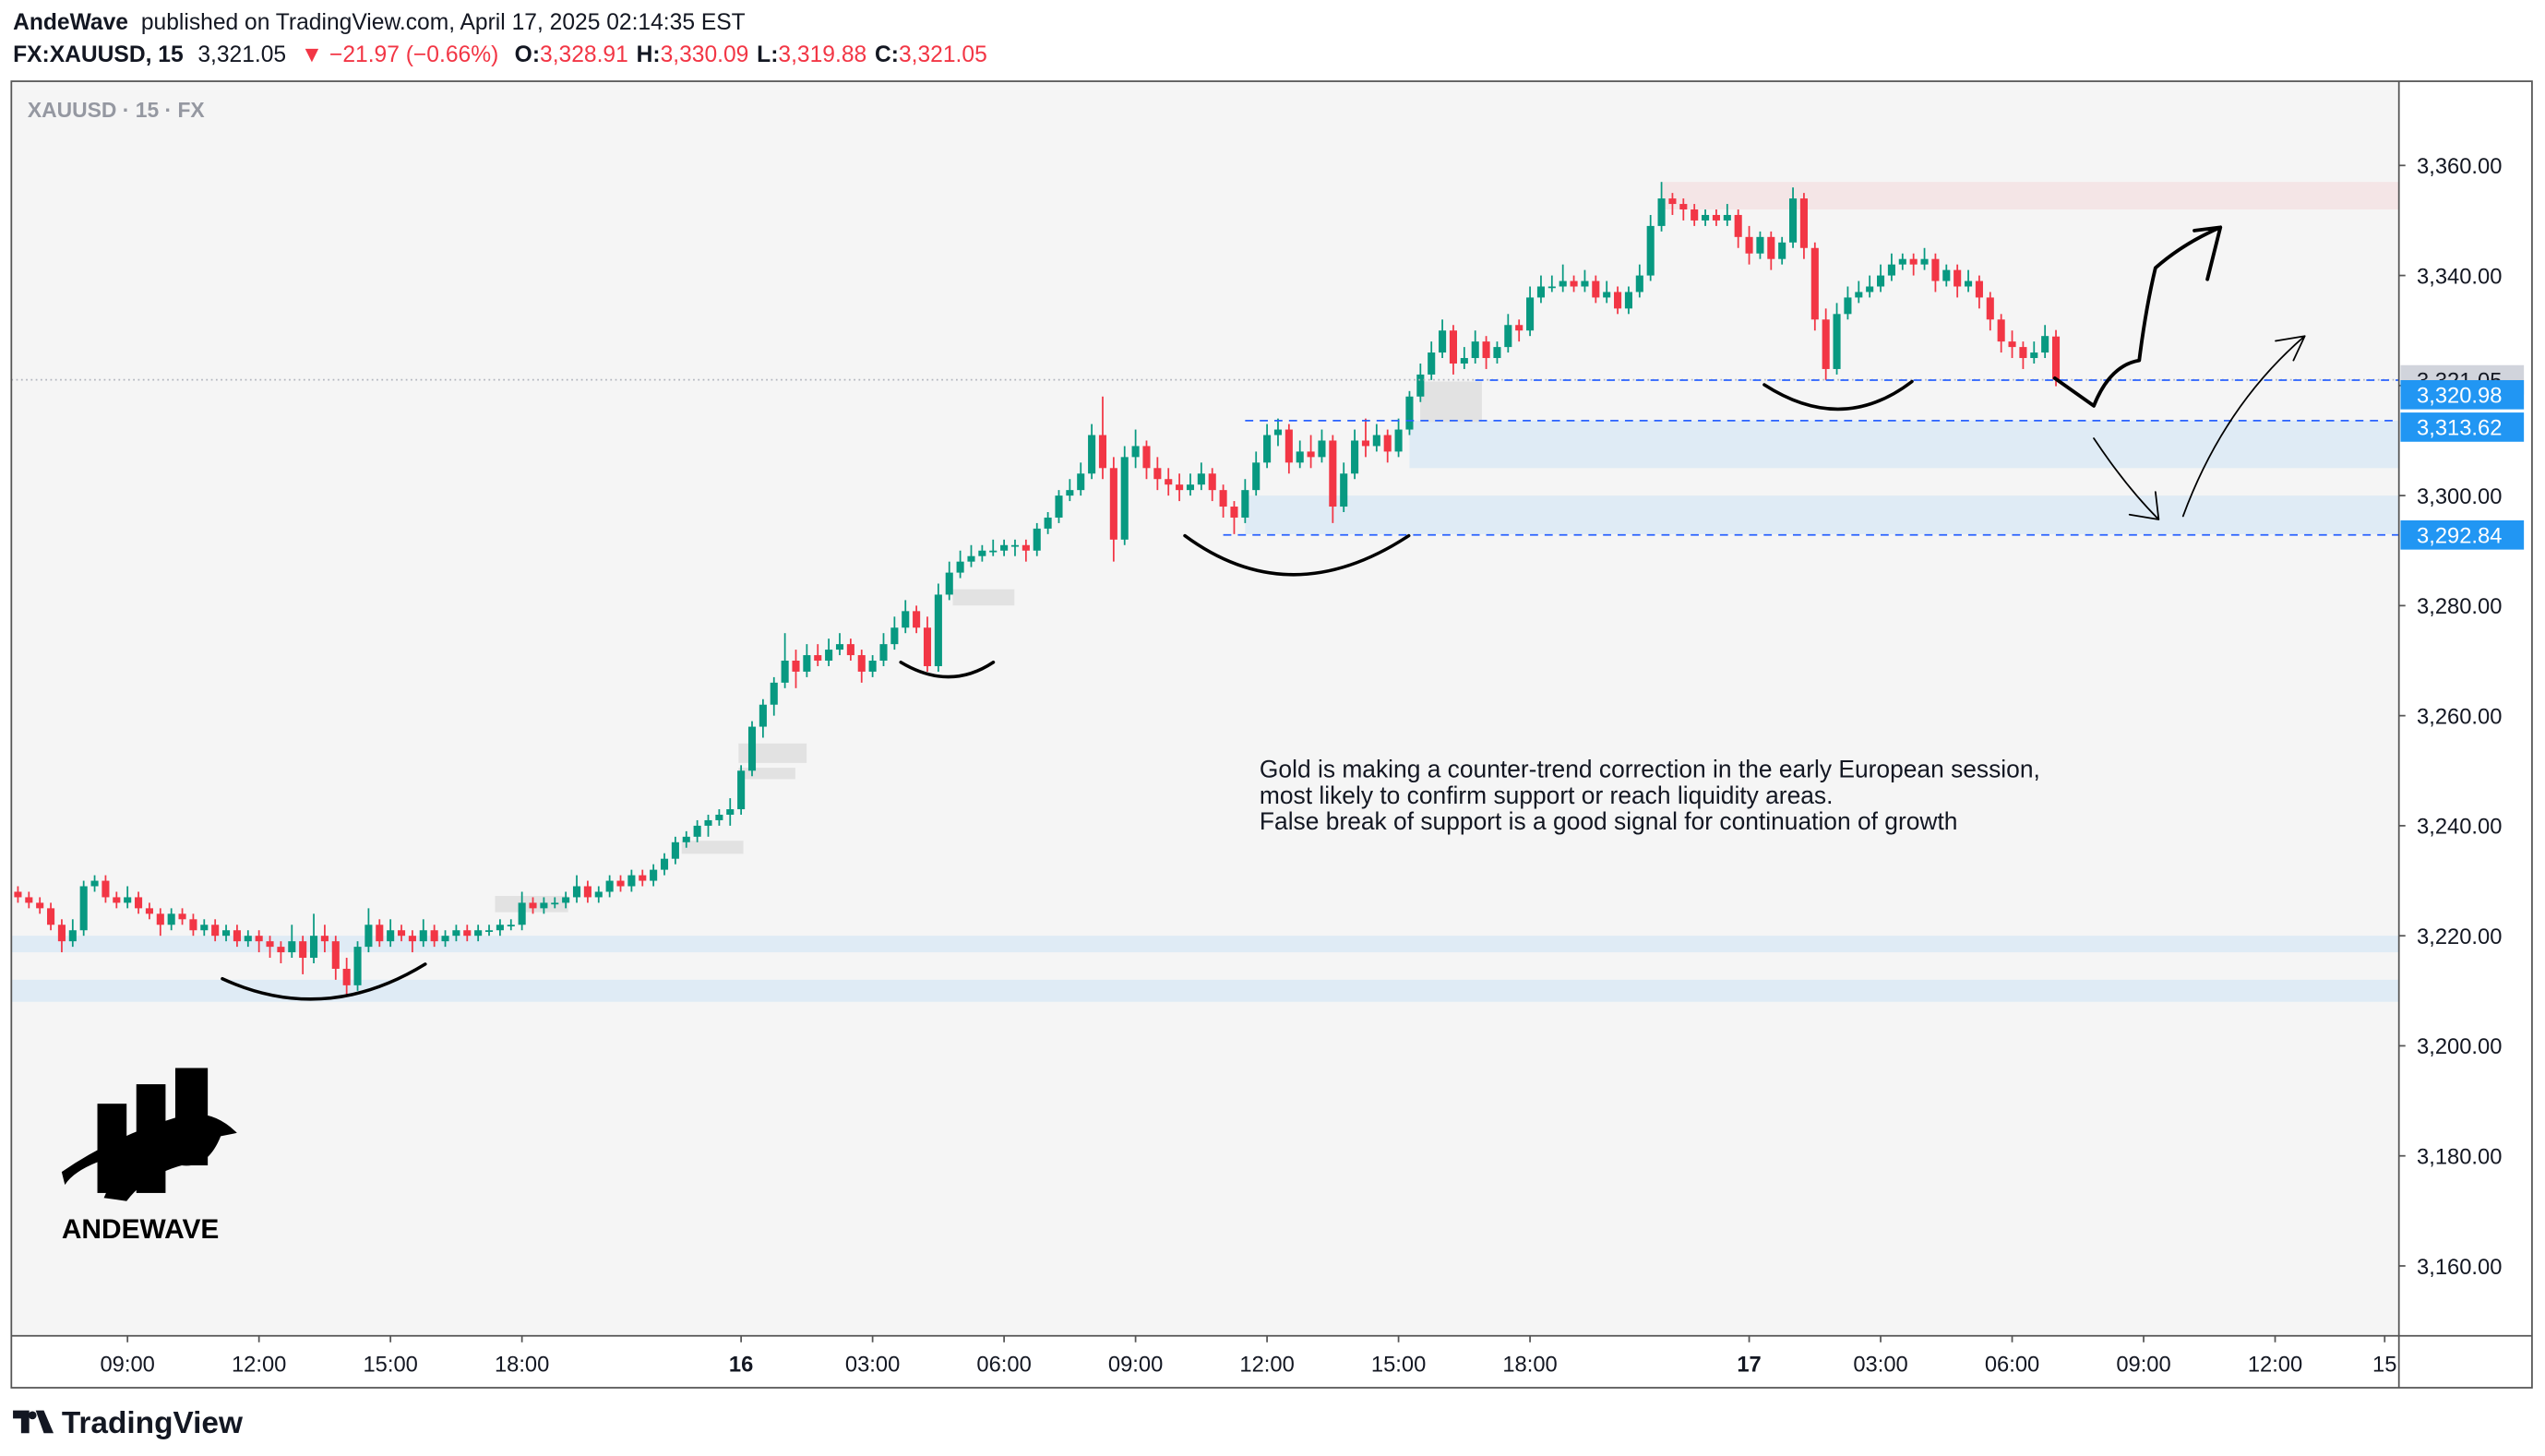  What do you see at coordinates (1880, 1365) in the screenshot?
I see `x-tick-label: 03:00` at bounding box center [1880, 1365].